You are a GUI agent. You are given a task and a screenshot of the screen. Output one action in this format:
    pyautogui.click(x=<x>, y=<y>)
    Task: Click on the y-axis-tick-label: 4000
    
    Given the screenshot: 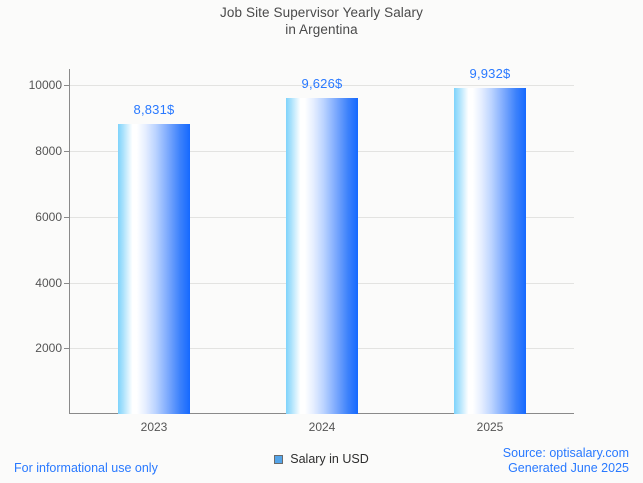 What is the action you would take?
    pyautogui.click(x=48, y=282)
    